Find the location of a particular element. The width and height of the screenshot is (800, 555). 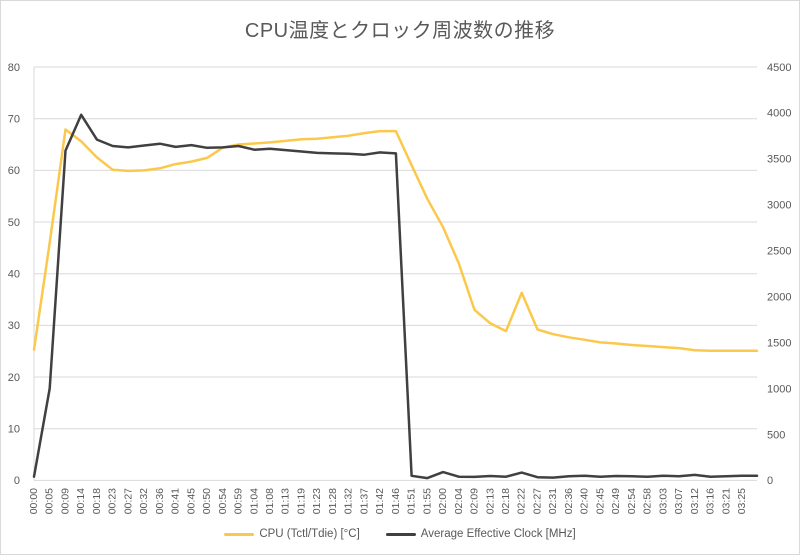

x-axis-label: 01:55 is located at coordinates (427, 501).